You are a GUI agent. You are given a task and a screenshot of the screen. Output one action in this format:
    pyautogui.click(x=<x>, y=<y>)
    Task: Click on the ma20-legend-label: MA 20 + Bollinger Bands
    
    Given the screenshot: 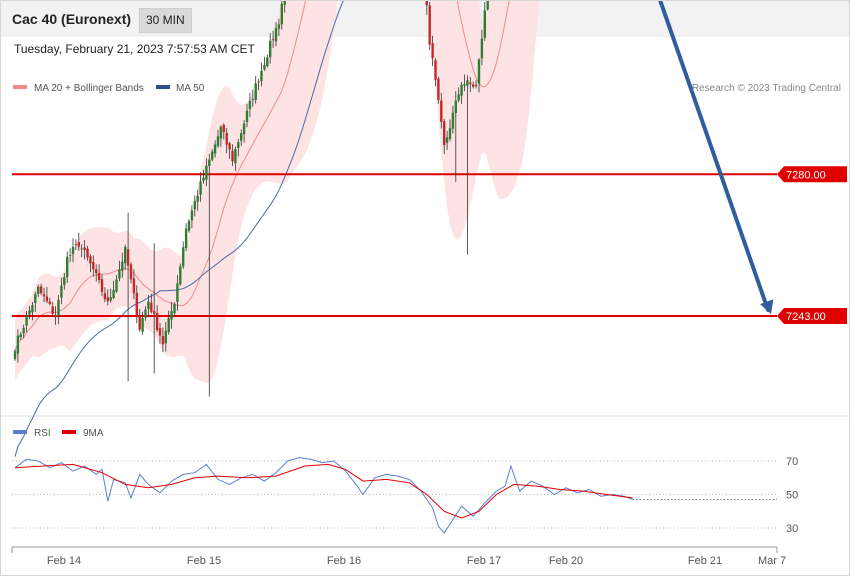 What is the action you would take?
    pyautogui.click(x=89, y=88)
    